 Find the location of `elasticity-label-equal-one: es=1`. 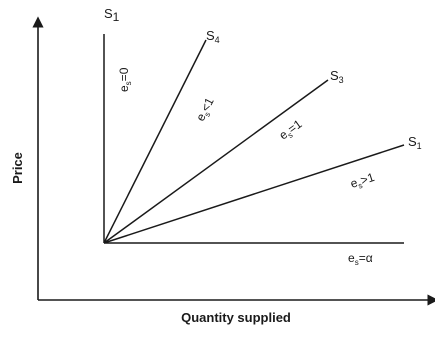

elasticity-label-equal-one: es=1 is located at coordinates (291, 130).